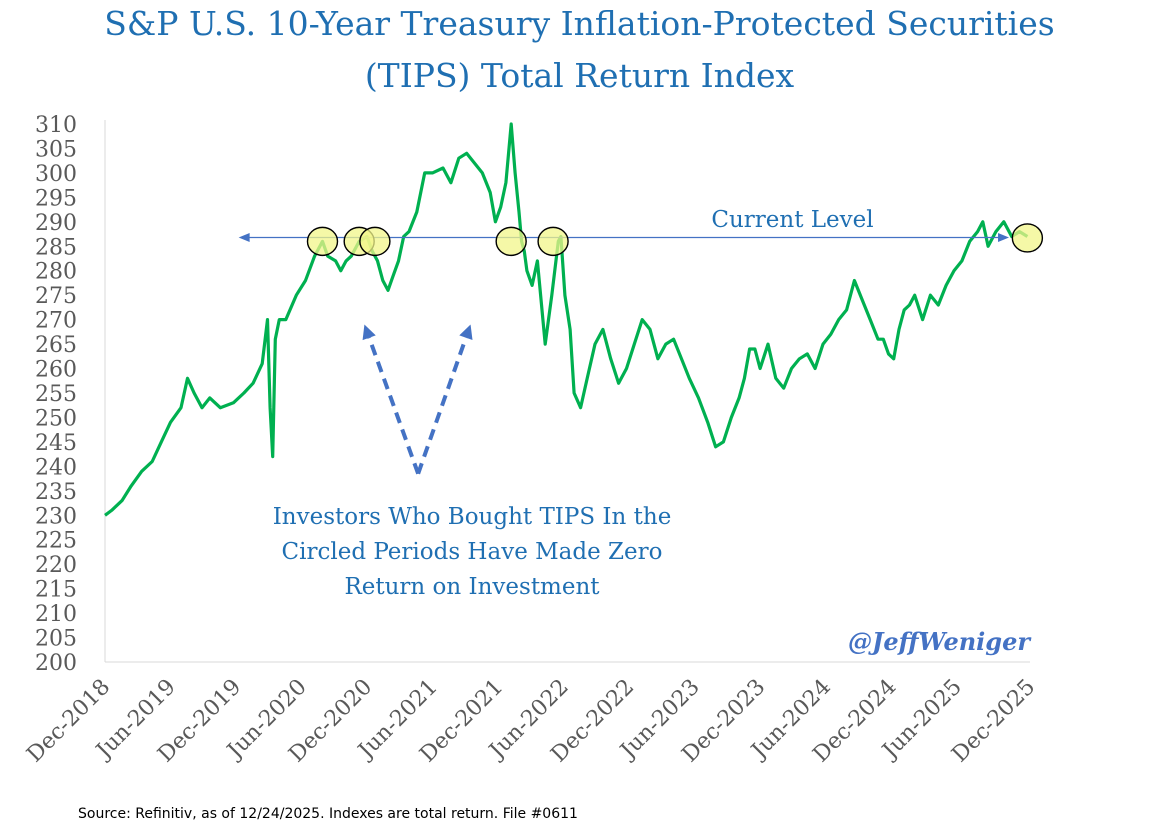 The image size is (1159, 835). What do you see at coordinates (56, 492) in the screenshot?
I see `y-tick-label: 235` at bounding box center [56, 492].